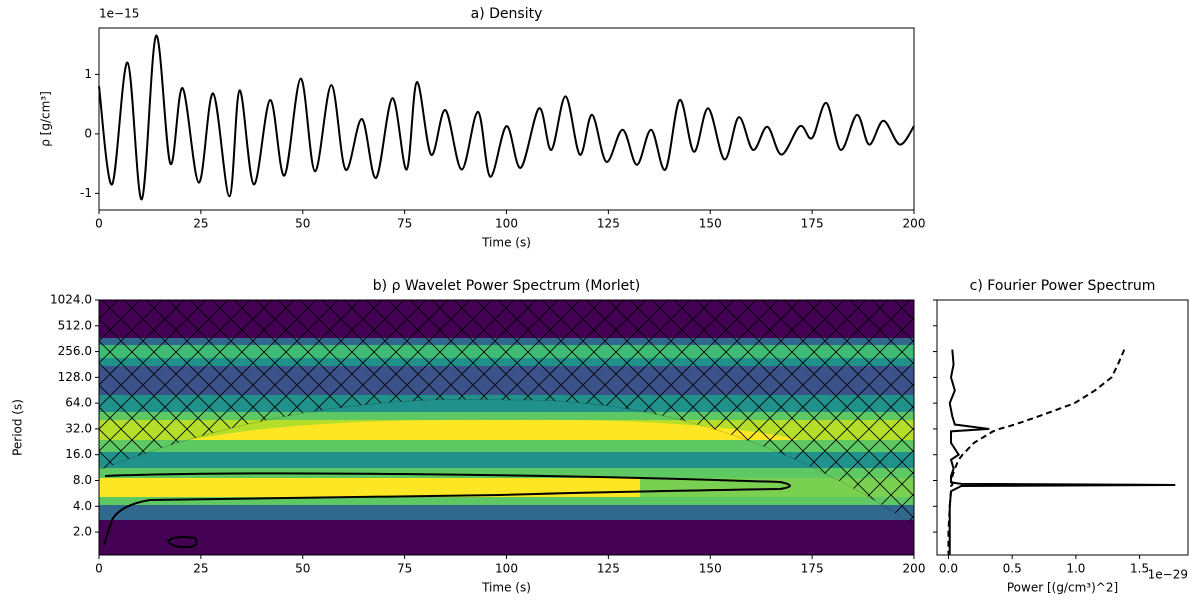 This screenshot has height=616, width=1200. I want to click on y-tick-label: 64.0, so click(78, 403).